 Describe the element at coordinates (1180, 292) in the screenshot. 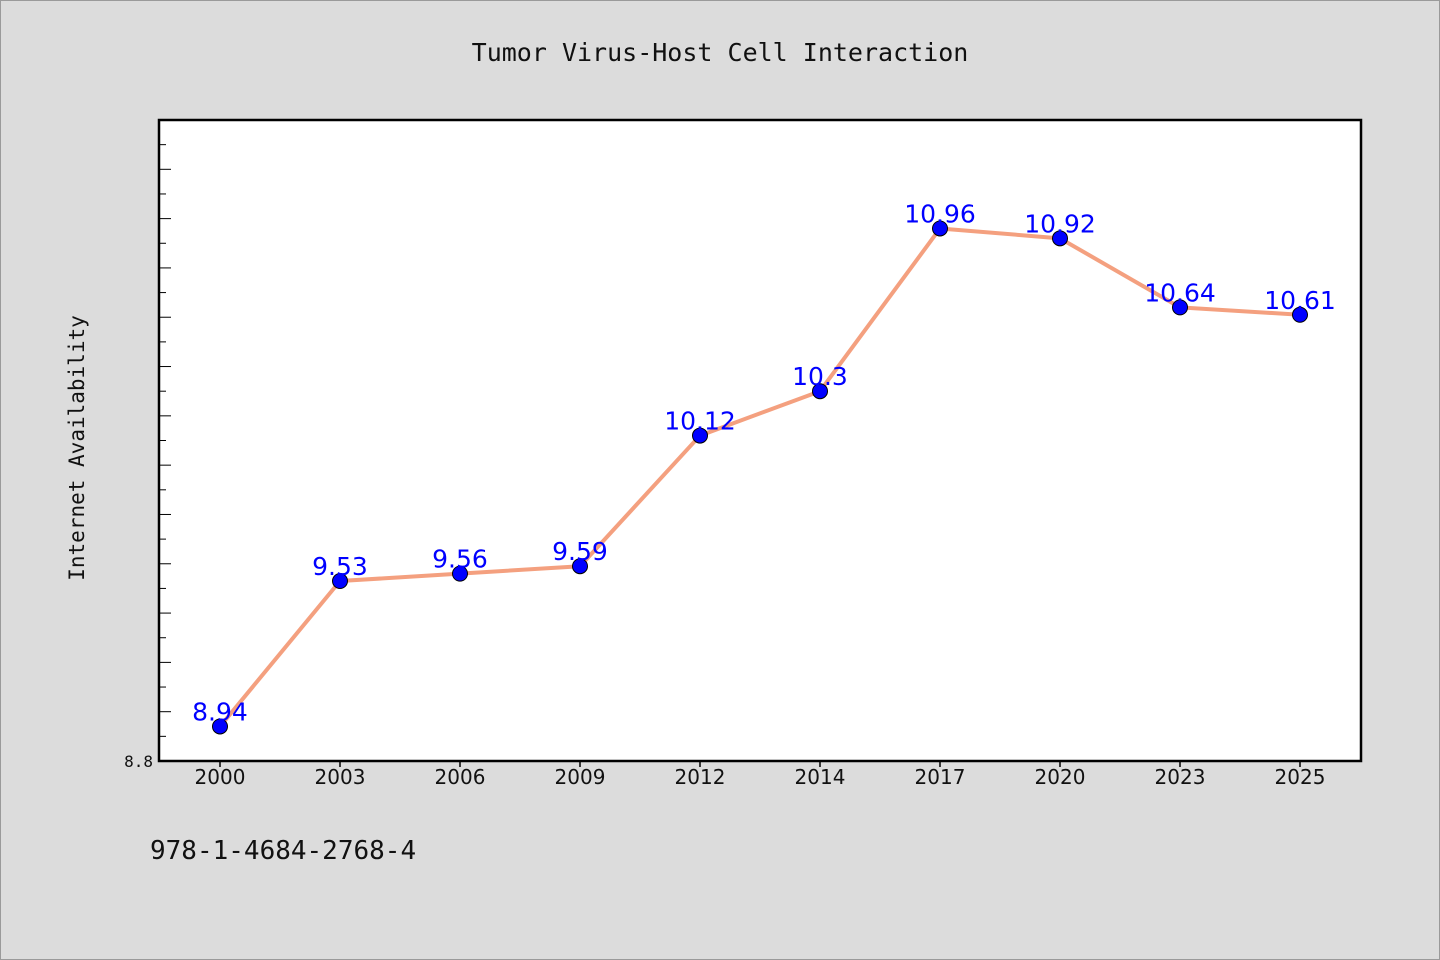

I see `data-label: 10.64` at that location.